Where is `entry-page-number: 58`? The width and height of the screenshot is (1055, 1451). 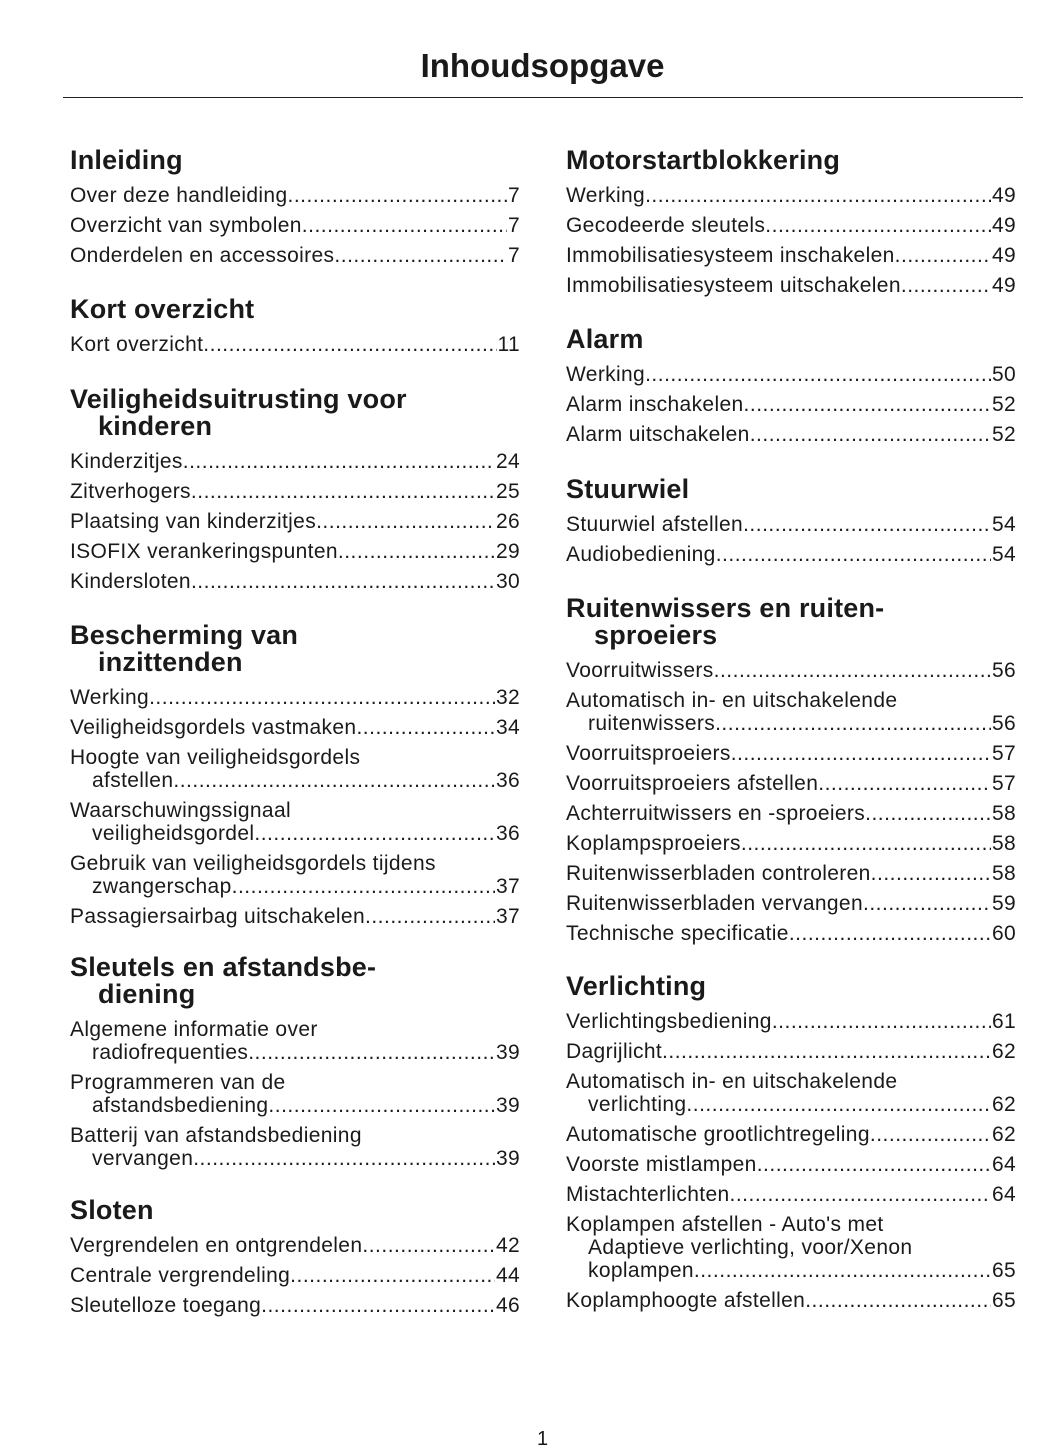 entry-page-number: 58 is located at coordinates (1003, 873).